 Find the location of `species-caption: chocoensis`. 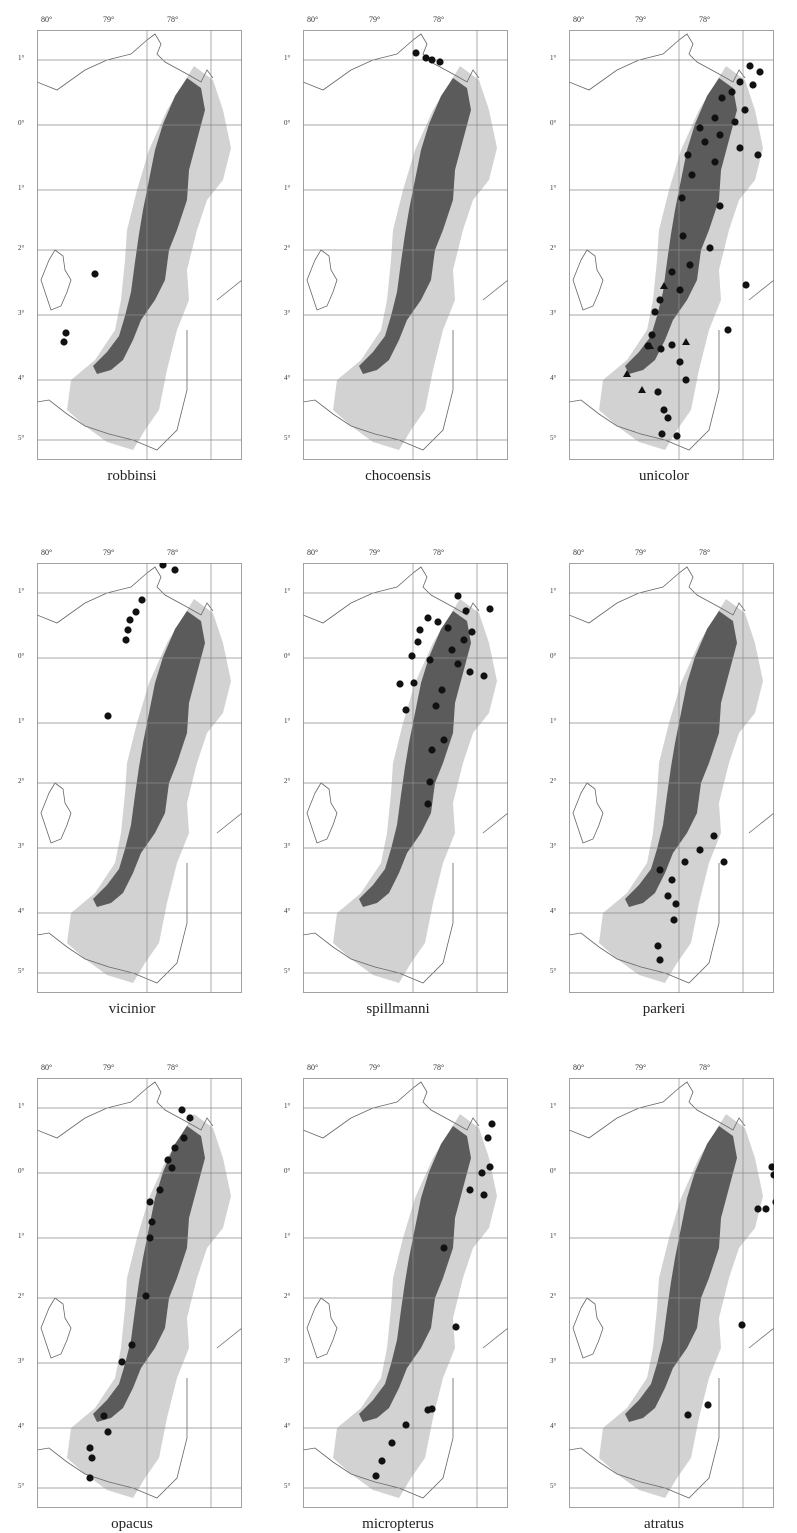

species-caption: chocoensis is located at coordinates (398, 476).